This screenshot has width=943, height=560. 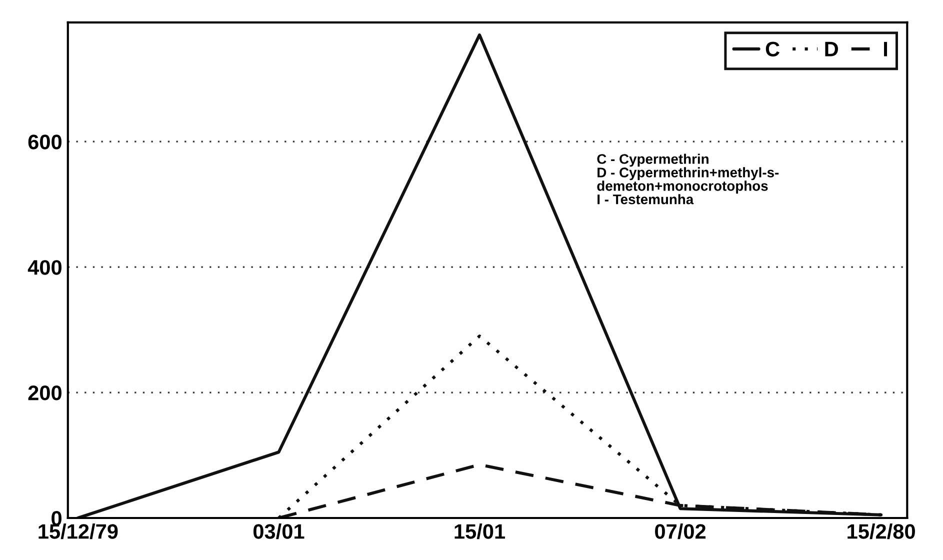 What do you see at coordinates (886, 49) in the screenshot?
I see `legend-label: I` at bounding box center [886, 49].